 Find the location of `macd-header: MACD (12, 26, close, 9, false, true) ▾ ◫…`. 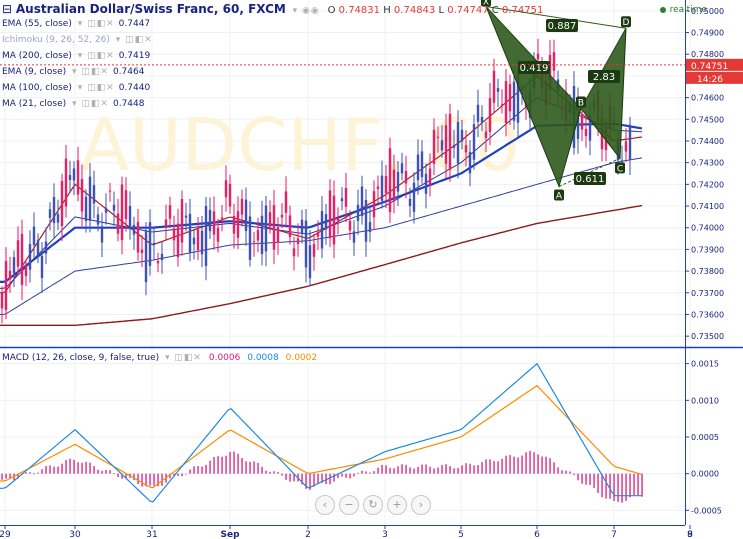

macd-header: MACD (12, 26, close, 9, false, true) ▾ ◫… is located at coordinates (160, 358).